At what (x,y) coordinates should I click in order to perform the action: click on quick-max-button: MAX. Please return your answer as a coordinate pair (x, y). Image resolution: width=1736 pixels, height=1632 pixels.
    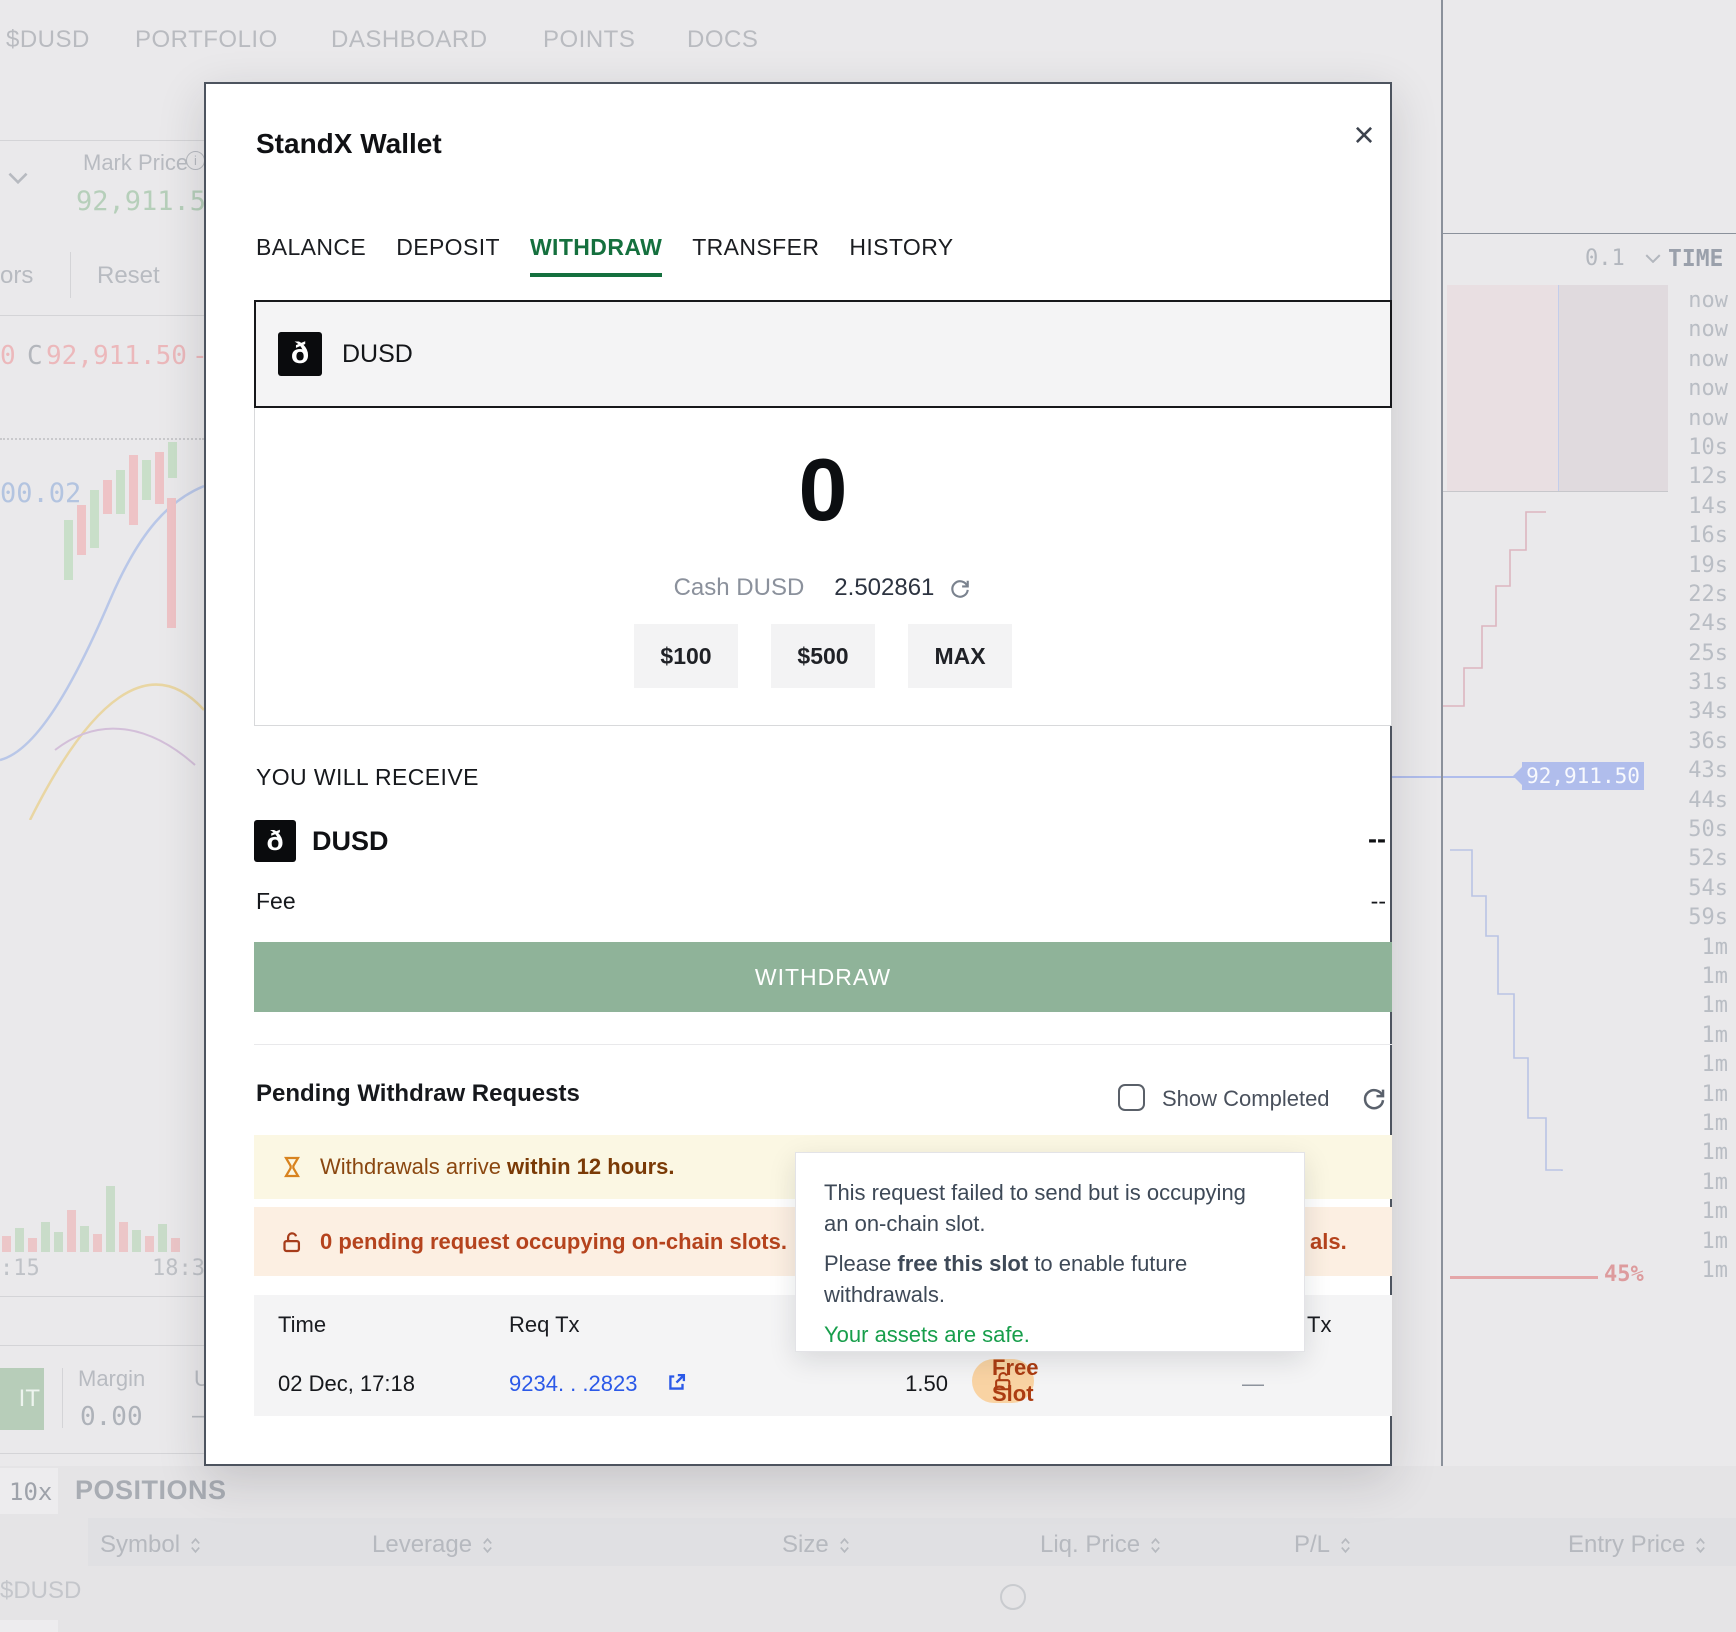
    Looking at the image, I should click on (960, 656).